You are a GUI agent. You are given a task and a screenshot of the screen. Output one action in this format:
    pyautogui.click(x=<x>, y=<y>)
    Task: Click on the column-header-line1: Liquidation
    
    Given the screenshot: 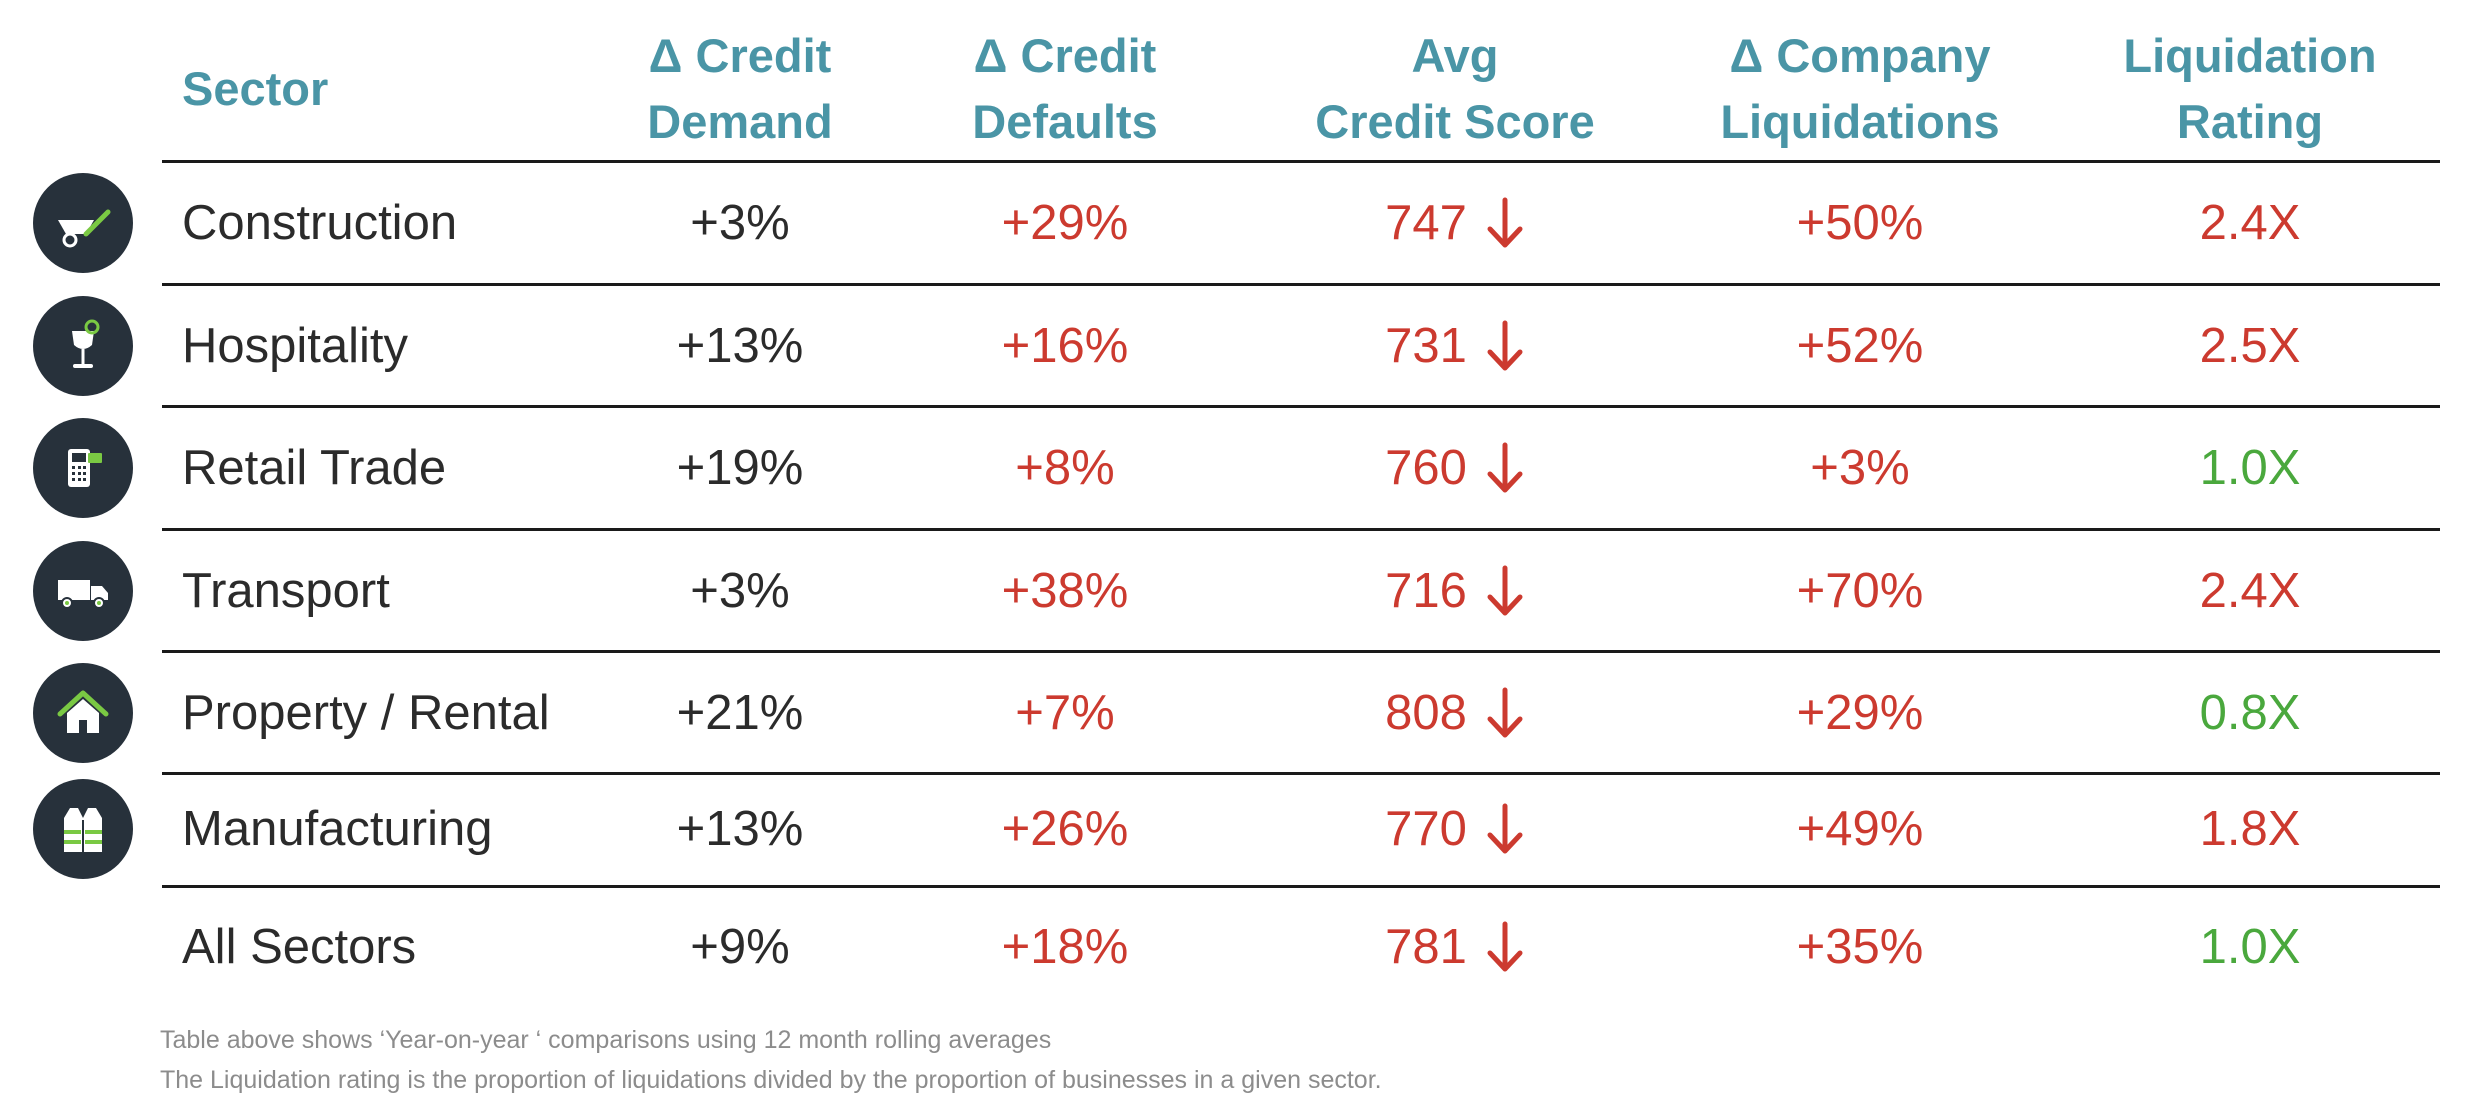 What is the action you would take?
    pyautogui.click(x=2250, y=55)
    